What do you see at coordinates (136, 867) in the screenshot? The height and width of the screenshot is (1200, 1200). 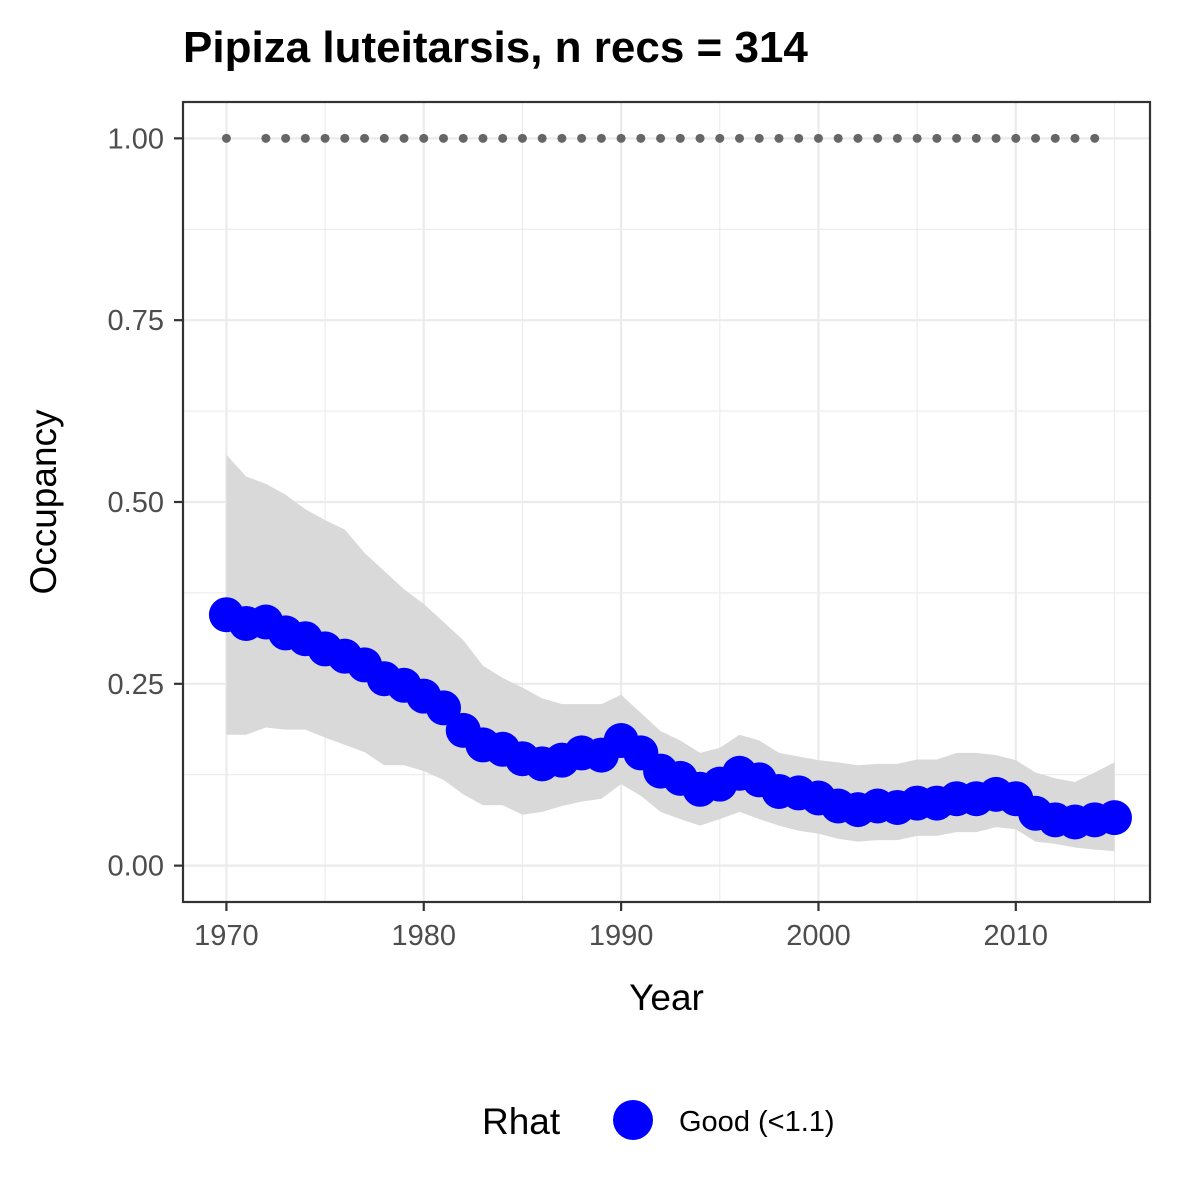 I see `y-tick-label: 0.00` at bounding box center [136, 867].